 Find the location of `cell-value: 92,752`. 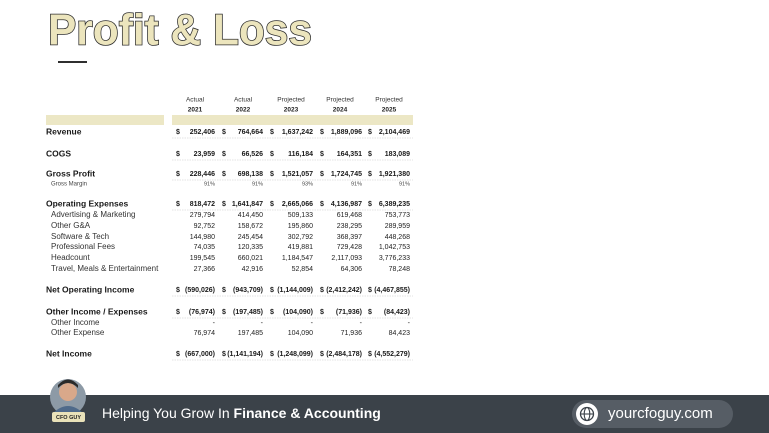

cell-value: 92,752 is located at coordinates (205, 226).